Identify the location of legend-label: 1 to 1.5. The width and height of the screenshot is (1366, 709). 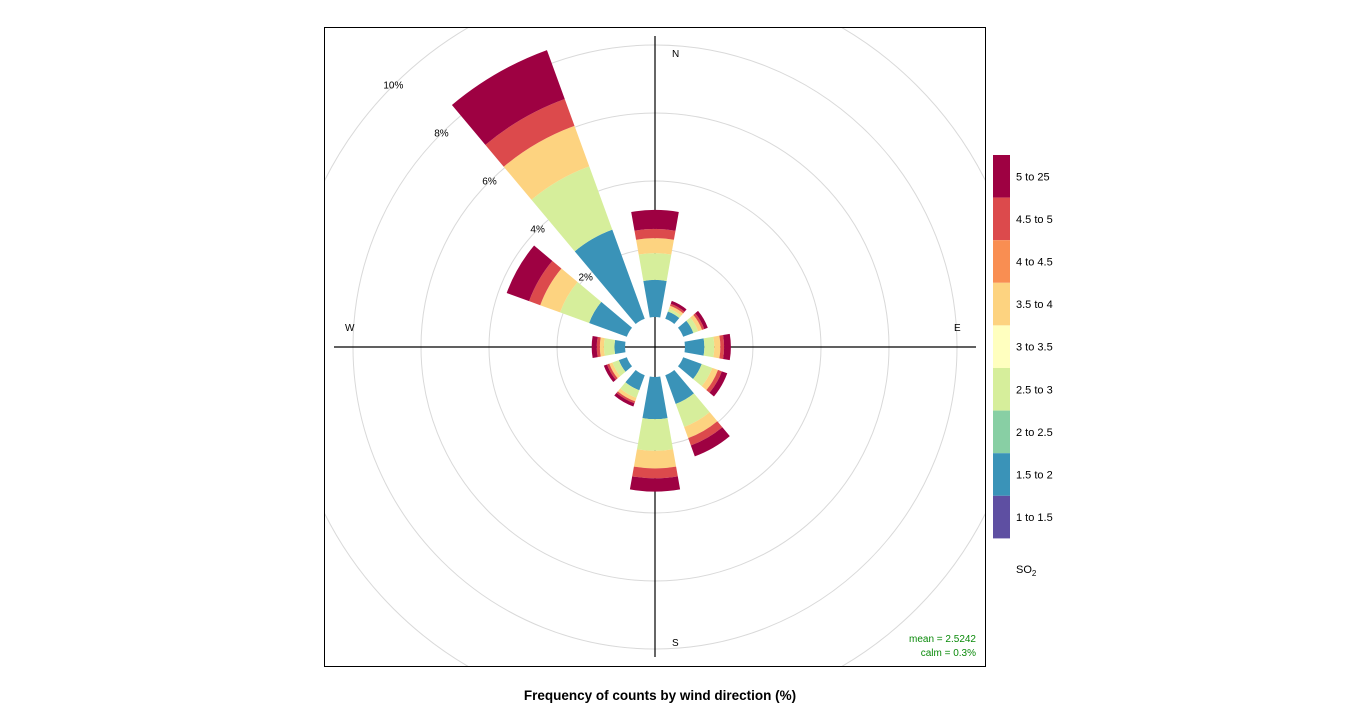
(1034, 518).